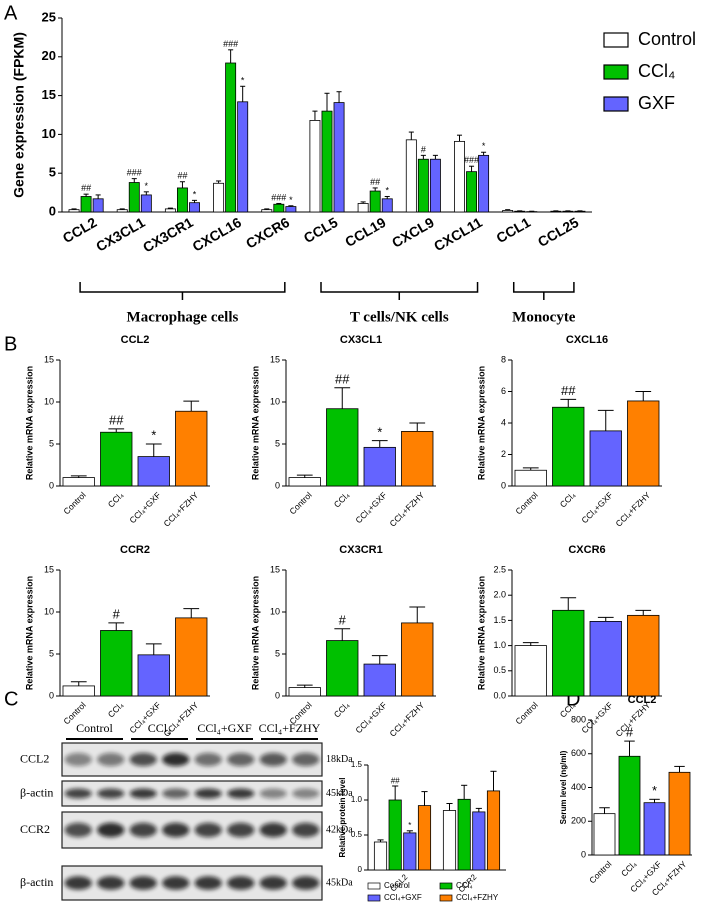 This screenshot has width=709, height=920. What do you see at coordinates (365, 232) in the screenshot?
I see `x-tick-label: CCL19` at bounding box center [365, 232].